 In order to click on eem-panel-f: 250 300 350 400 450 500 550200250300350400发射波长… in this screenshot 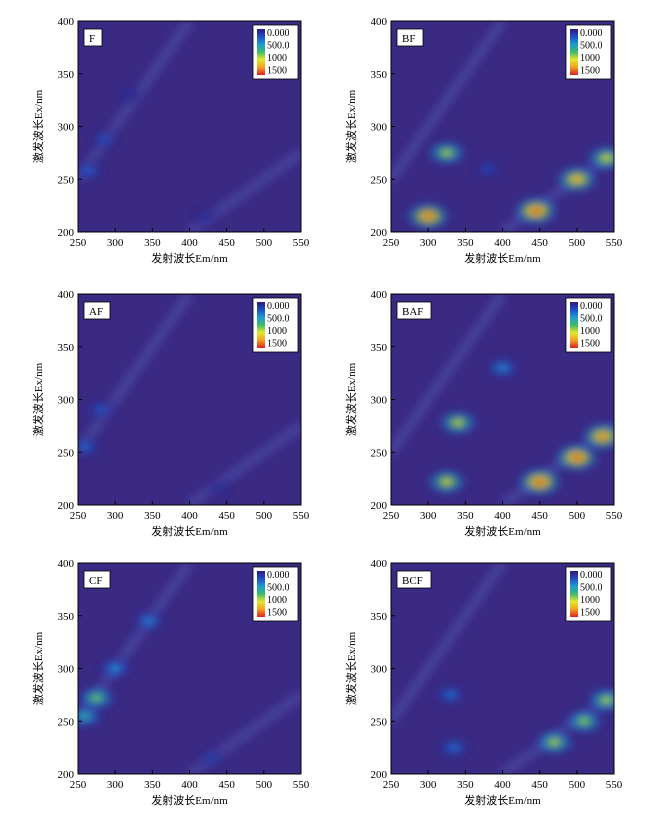, I will do `click(170, 140)`.